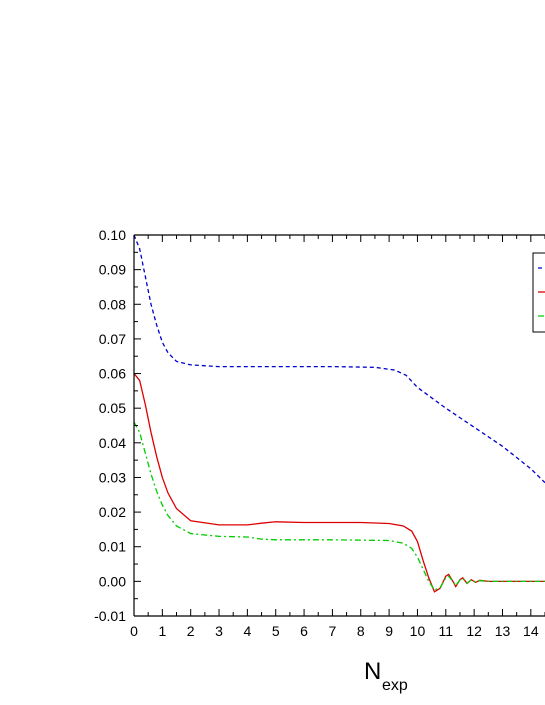 The image size is (545, 705). What do you see at coordinates (219, 631) in the screenshot?
I see `x-tick-label: 3` at bounding box center [219, 631].